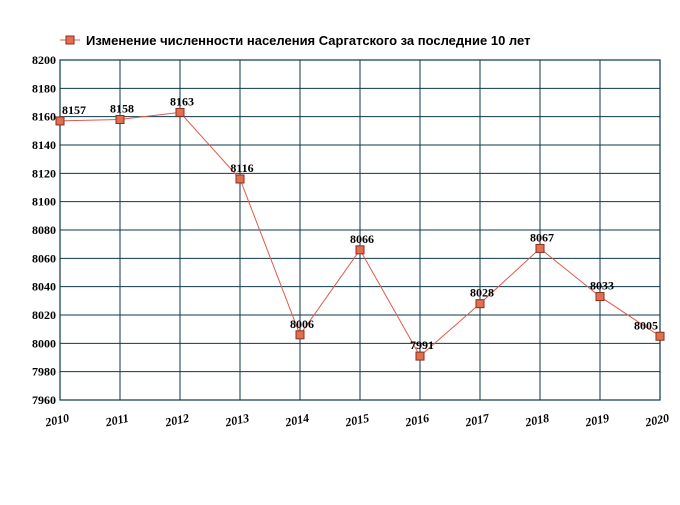  I want to click on data-point-2012, so click(180, 112).